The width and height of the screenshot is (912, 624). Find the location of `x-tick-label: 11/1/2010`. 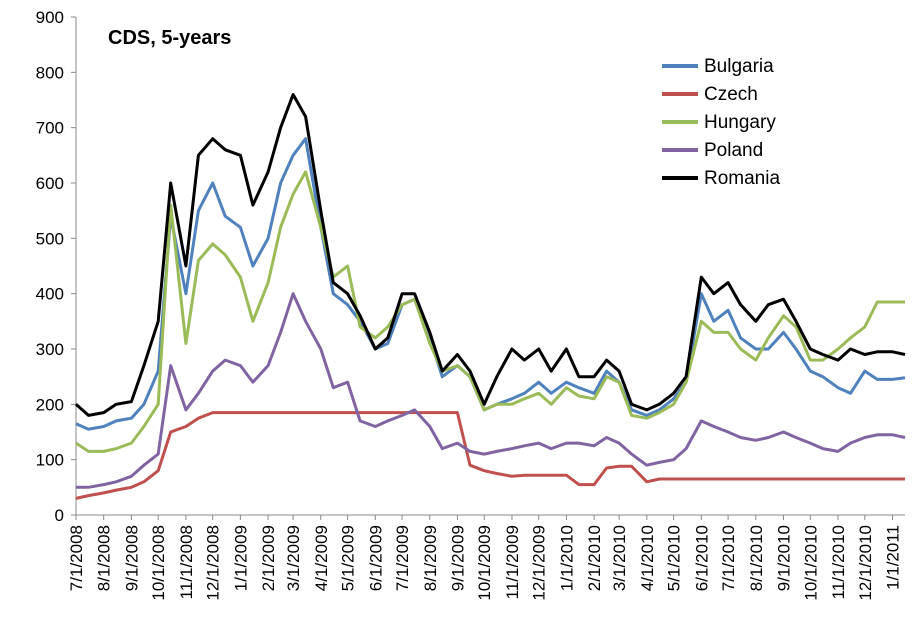

x-tick-label: 11/1/2010 is located at coordinates (838, 562).